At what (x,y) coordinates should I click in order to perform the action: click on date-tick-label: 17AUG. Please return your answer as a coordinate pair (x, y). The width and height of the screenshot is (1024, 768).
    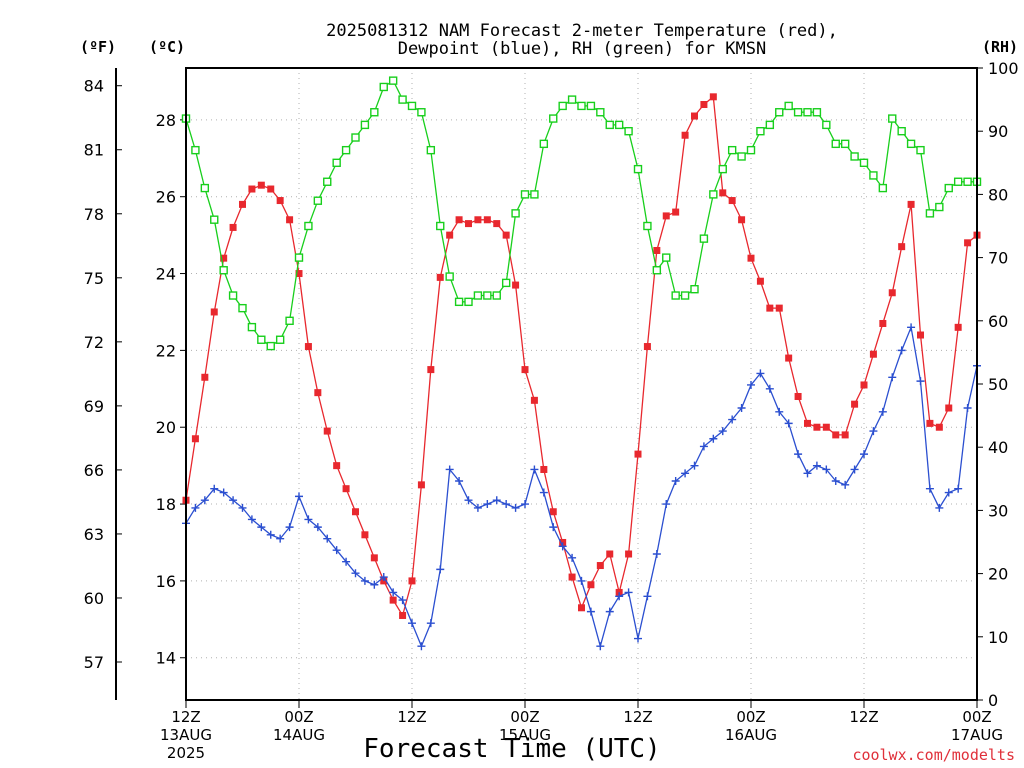
    Looking at the image, I should click on (977, 735).